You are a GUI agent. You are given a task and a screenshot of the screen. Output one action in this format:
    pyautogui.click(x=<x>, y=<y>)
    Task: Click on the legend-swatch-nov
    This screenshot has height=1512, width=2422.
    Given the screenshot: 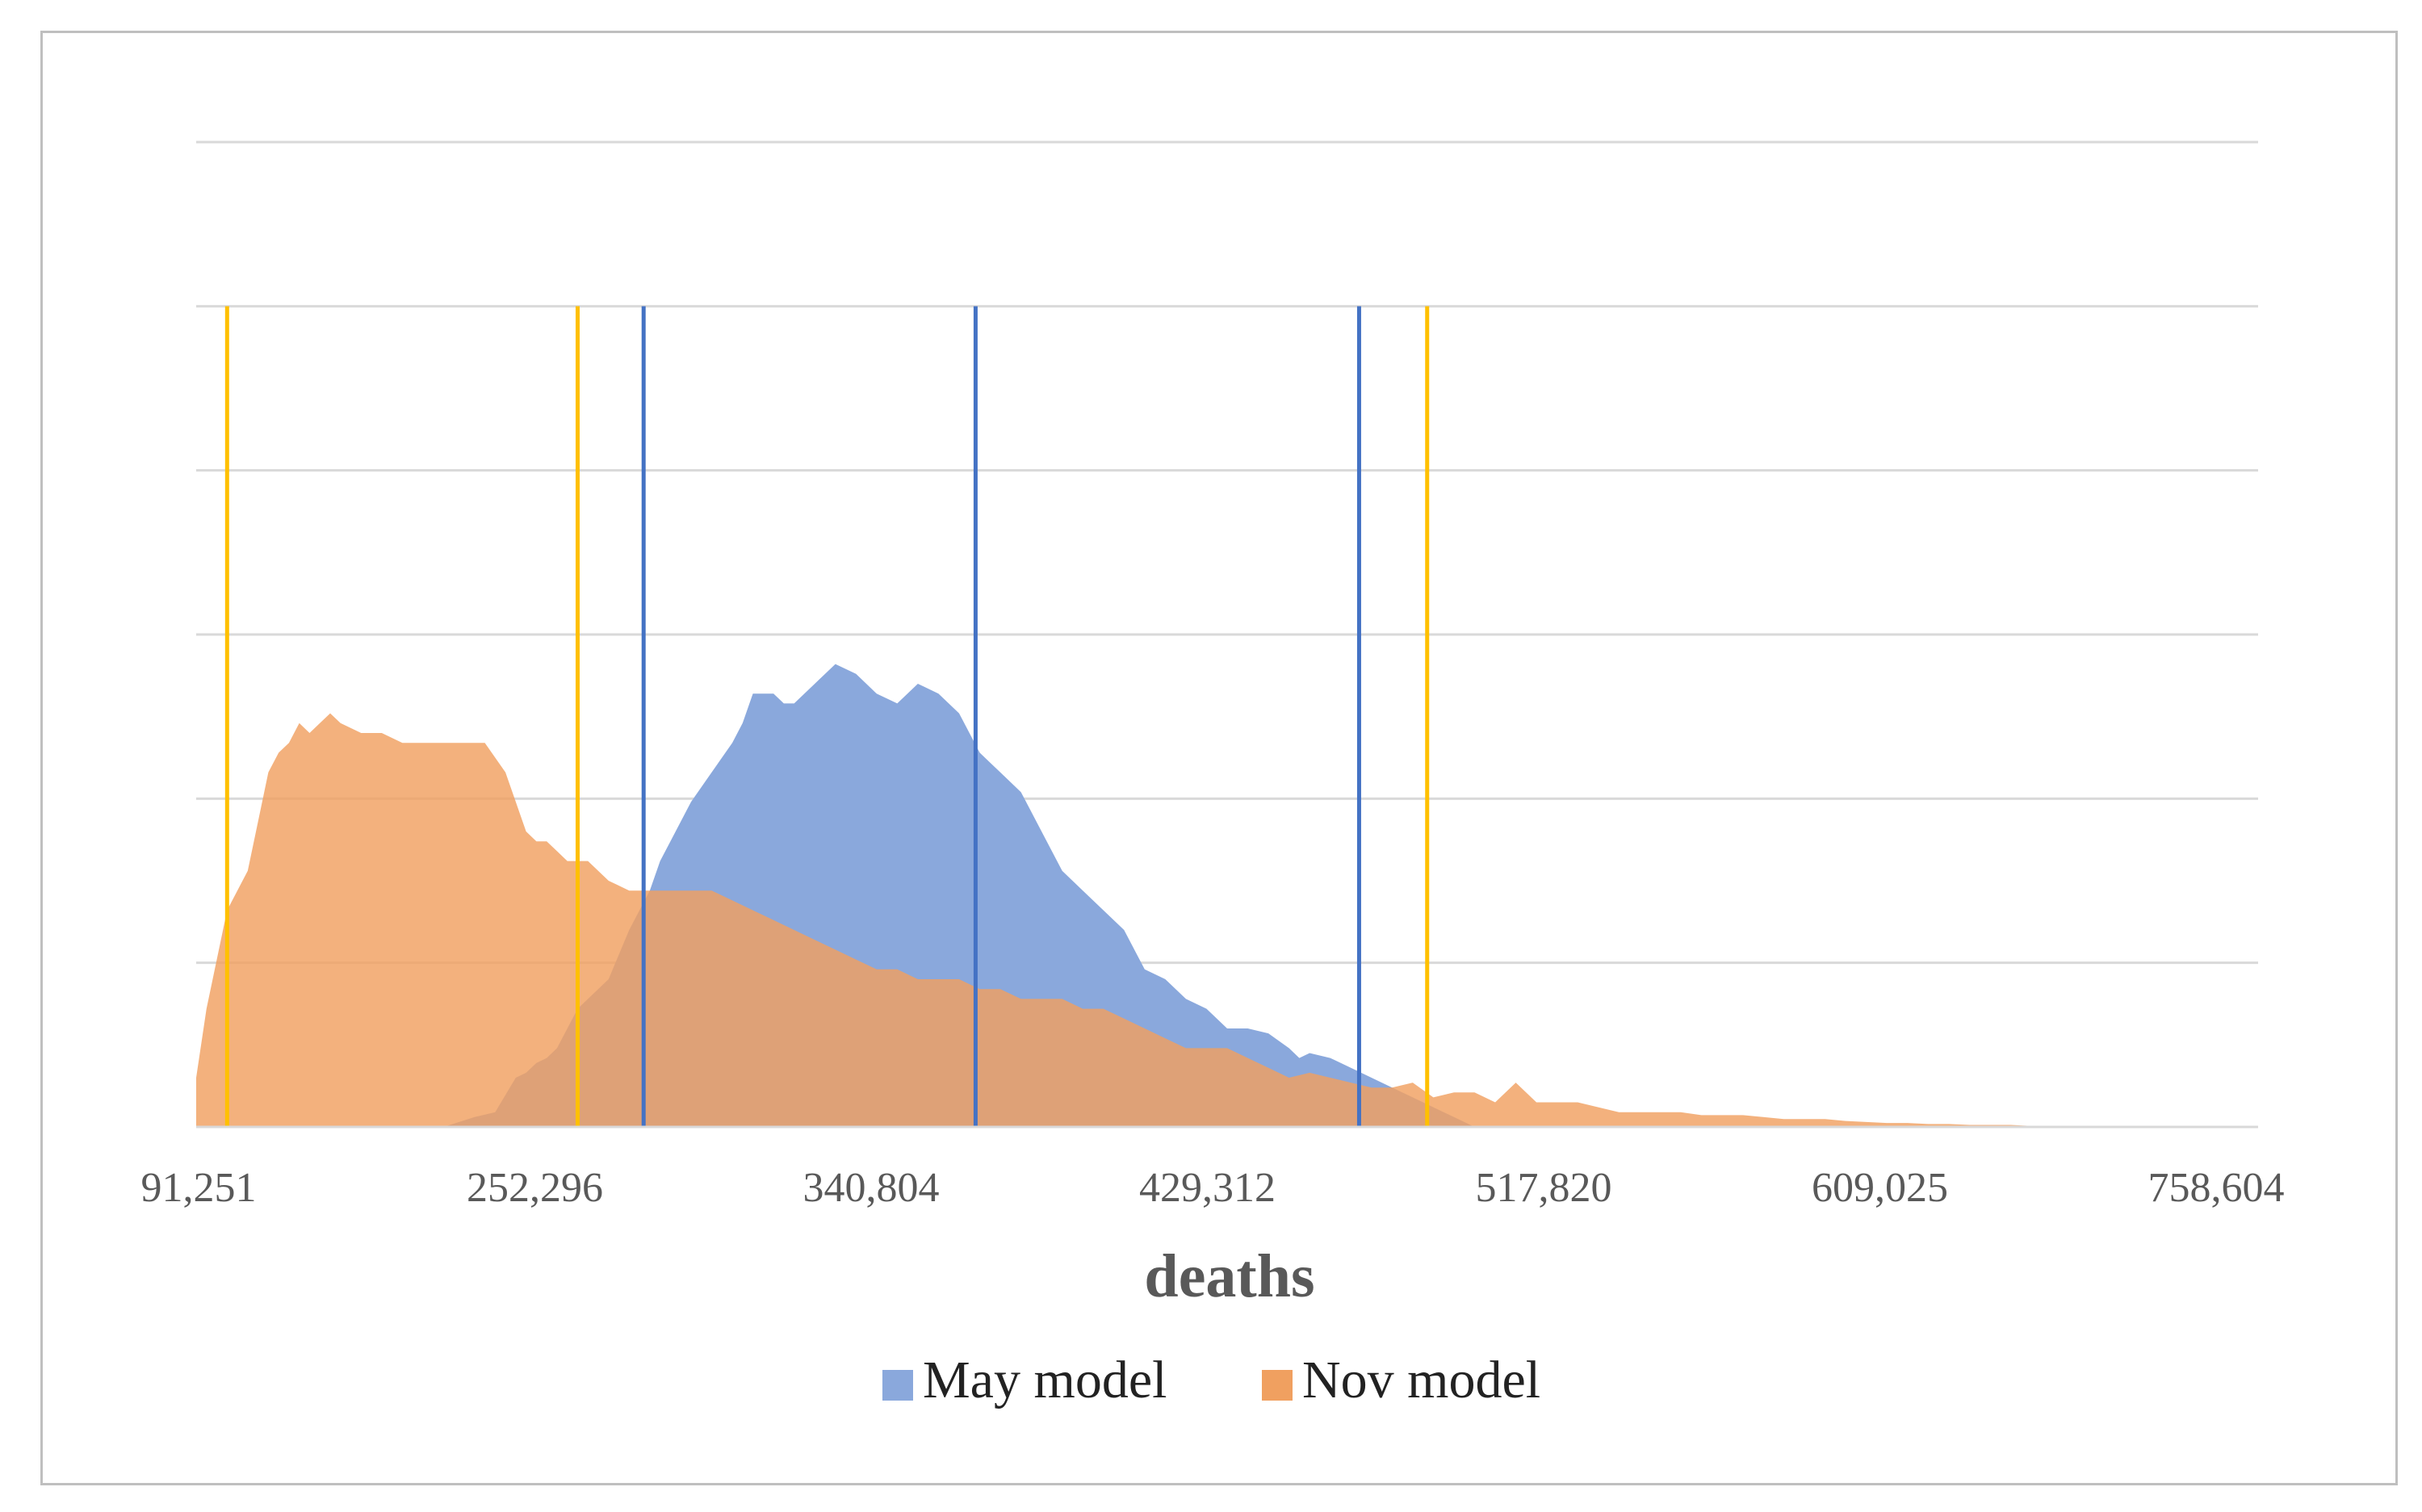 What is the action you would take?
    pyautogui.click(x=1277, y=1385)
    